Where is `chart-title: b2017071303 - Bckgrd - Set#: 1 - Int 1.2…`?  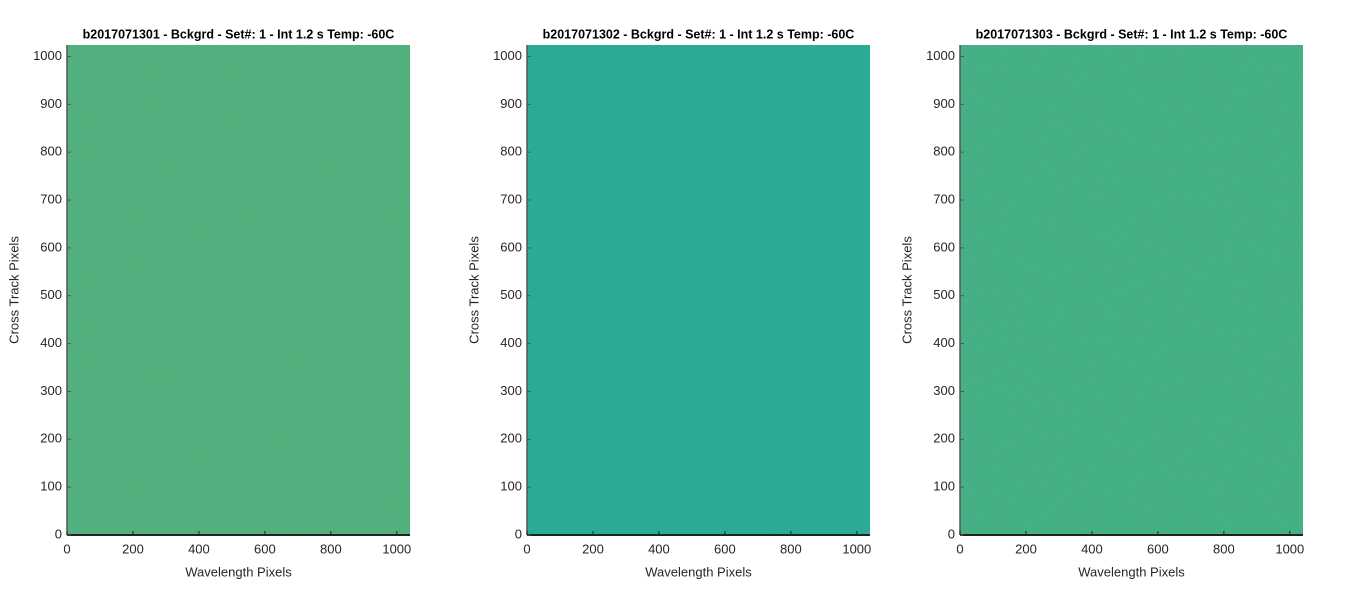 chart-title: b2017071303 - Bckgrd - Set#: 1 - Int 1.2… is located at coordinates (1132, 34).